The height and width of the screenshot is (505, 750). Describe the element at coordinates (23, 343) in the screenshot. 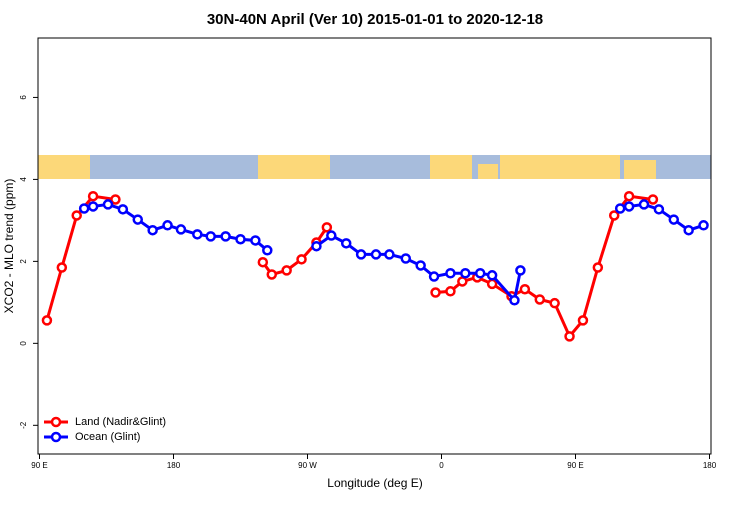

I see `y-tick-label: 0` at that location.